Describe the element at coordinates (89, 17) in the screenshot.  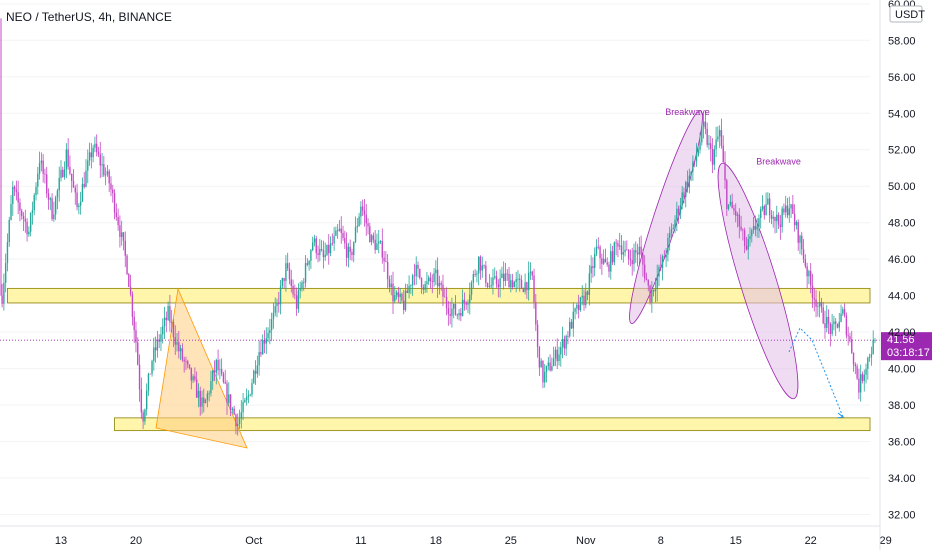
I see `chart-title: NEO / TetherUS, 4h, BINANCE` at that location.